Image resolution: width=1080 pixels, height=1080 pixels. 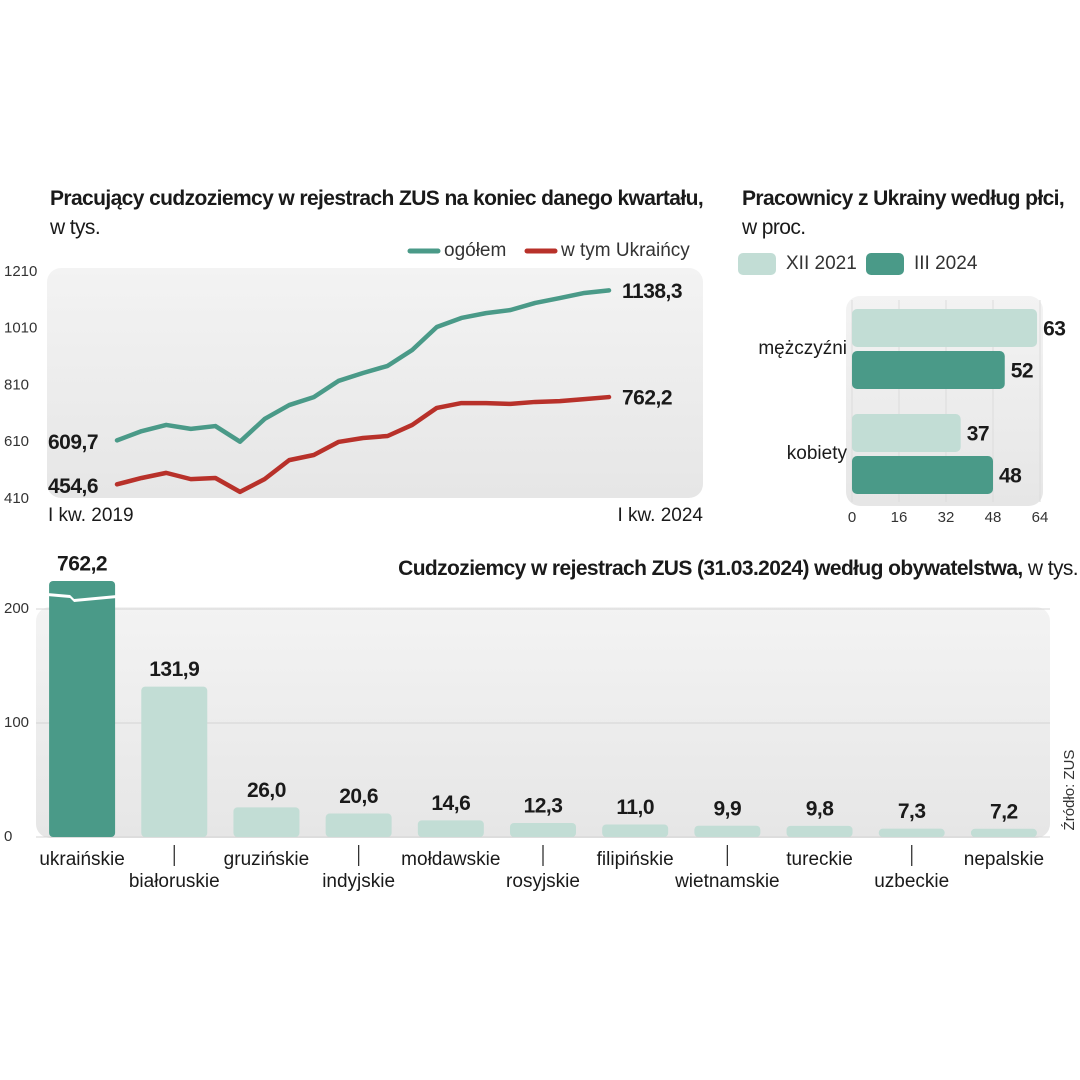 I want to click on data-label: 454,6, so click(x=73, y=486).